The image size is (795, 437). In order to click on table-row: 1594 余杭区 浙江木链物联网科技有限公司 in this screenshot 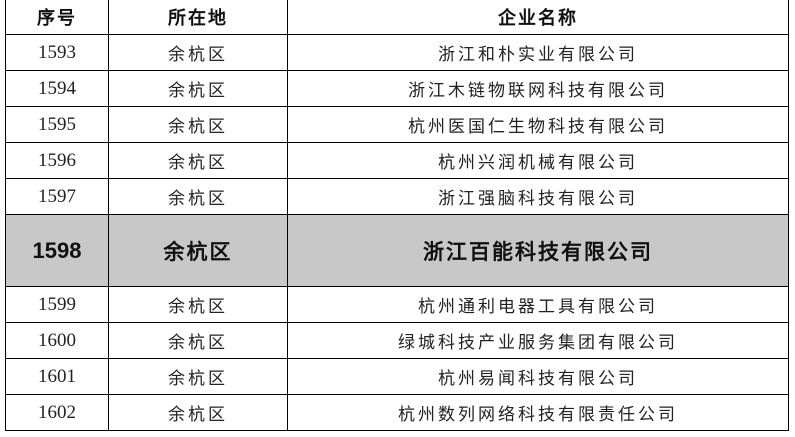, I will do `click(397, 88)`.